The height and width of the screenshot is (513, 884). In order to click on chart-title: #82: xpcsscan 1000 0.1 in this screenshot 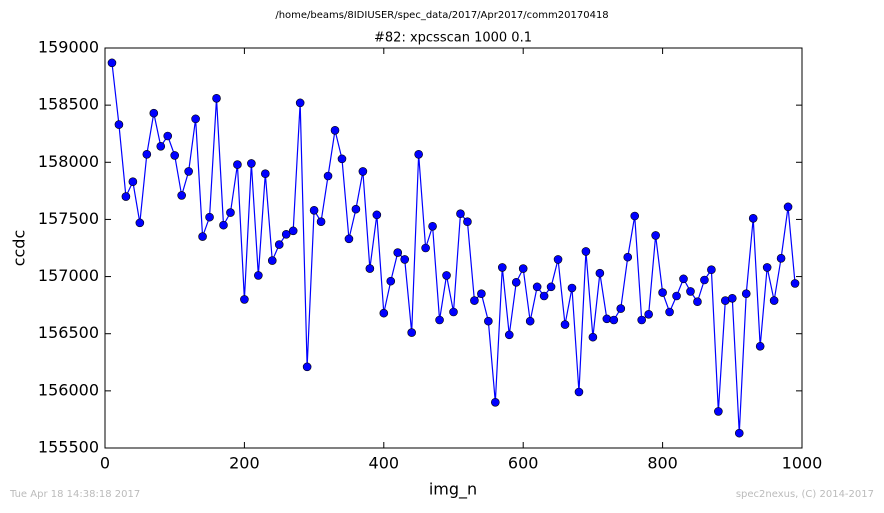, I will do `click(453, 38)`.